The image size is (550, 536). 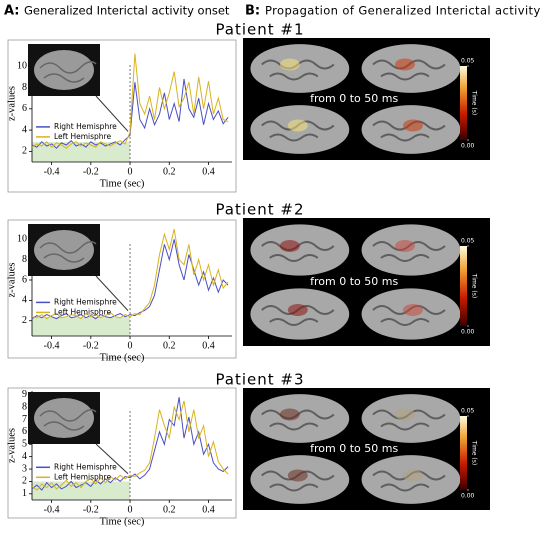 I want to click on chart-title: Patient #2, so click(x=259, y=210).